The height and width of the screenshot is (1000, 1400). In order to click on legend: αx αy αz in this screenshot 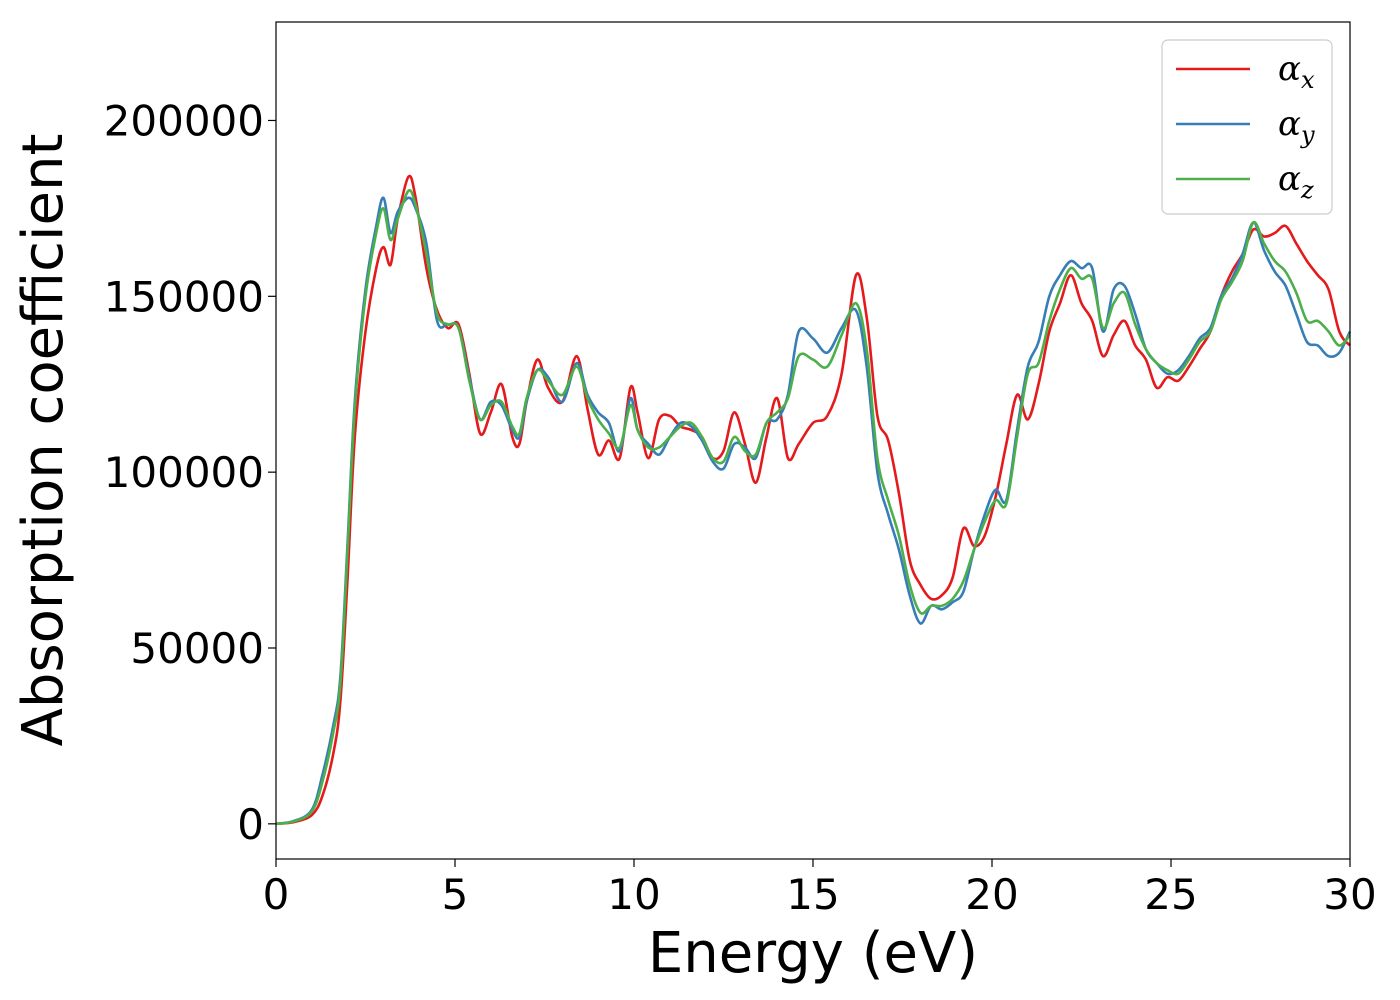, I will do `click(1247, 127)`.